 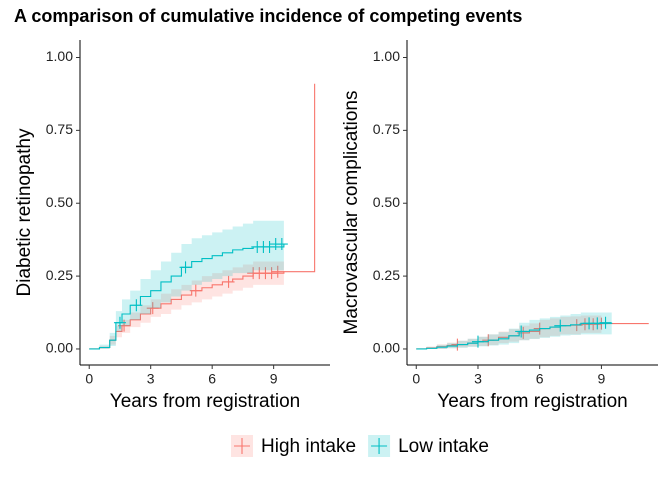 What do you see at coordinates (308, 446) in the screenshot?
I see `legend-label: High intake` at bounding box center [308, 446].